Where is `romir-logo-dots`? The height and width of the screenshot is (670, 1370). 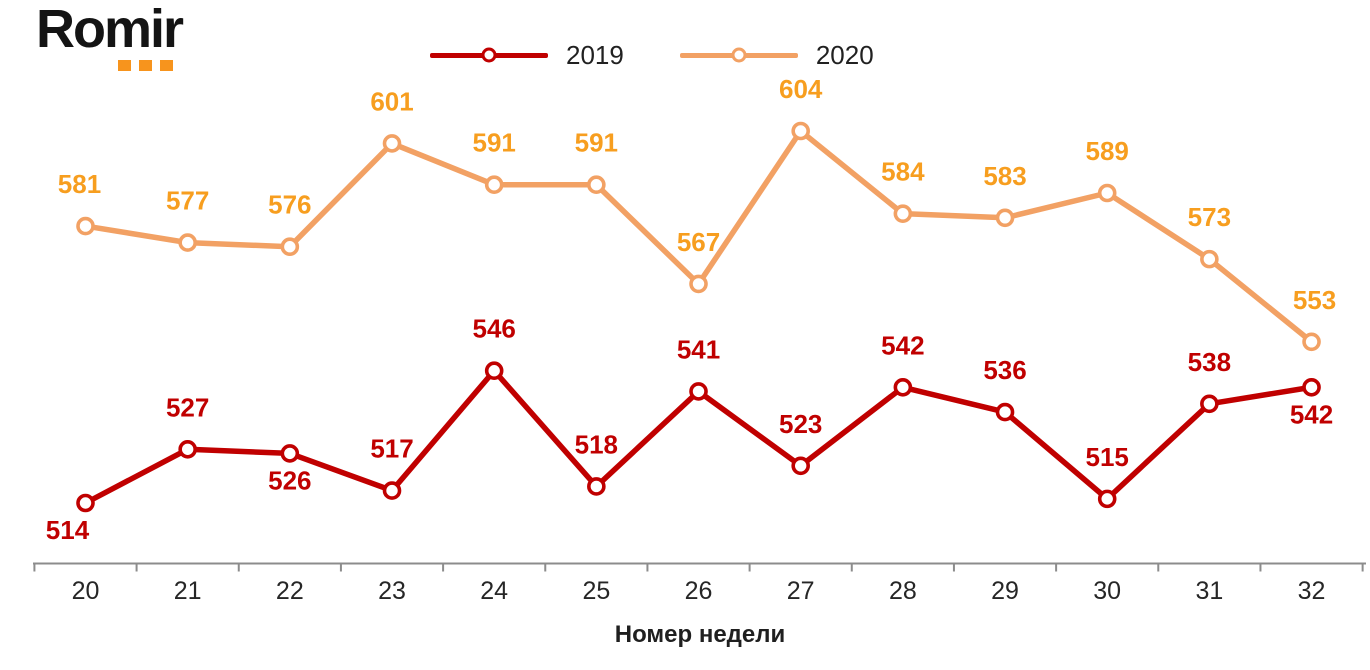
romir-logo-dots is located at coordinates (145, 65).